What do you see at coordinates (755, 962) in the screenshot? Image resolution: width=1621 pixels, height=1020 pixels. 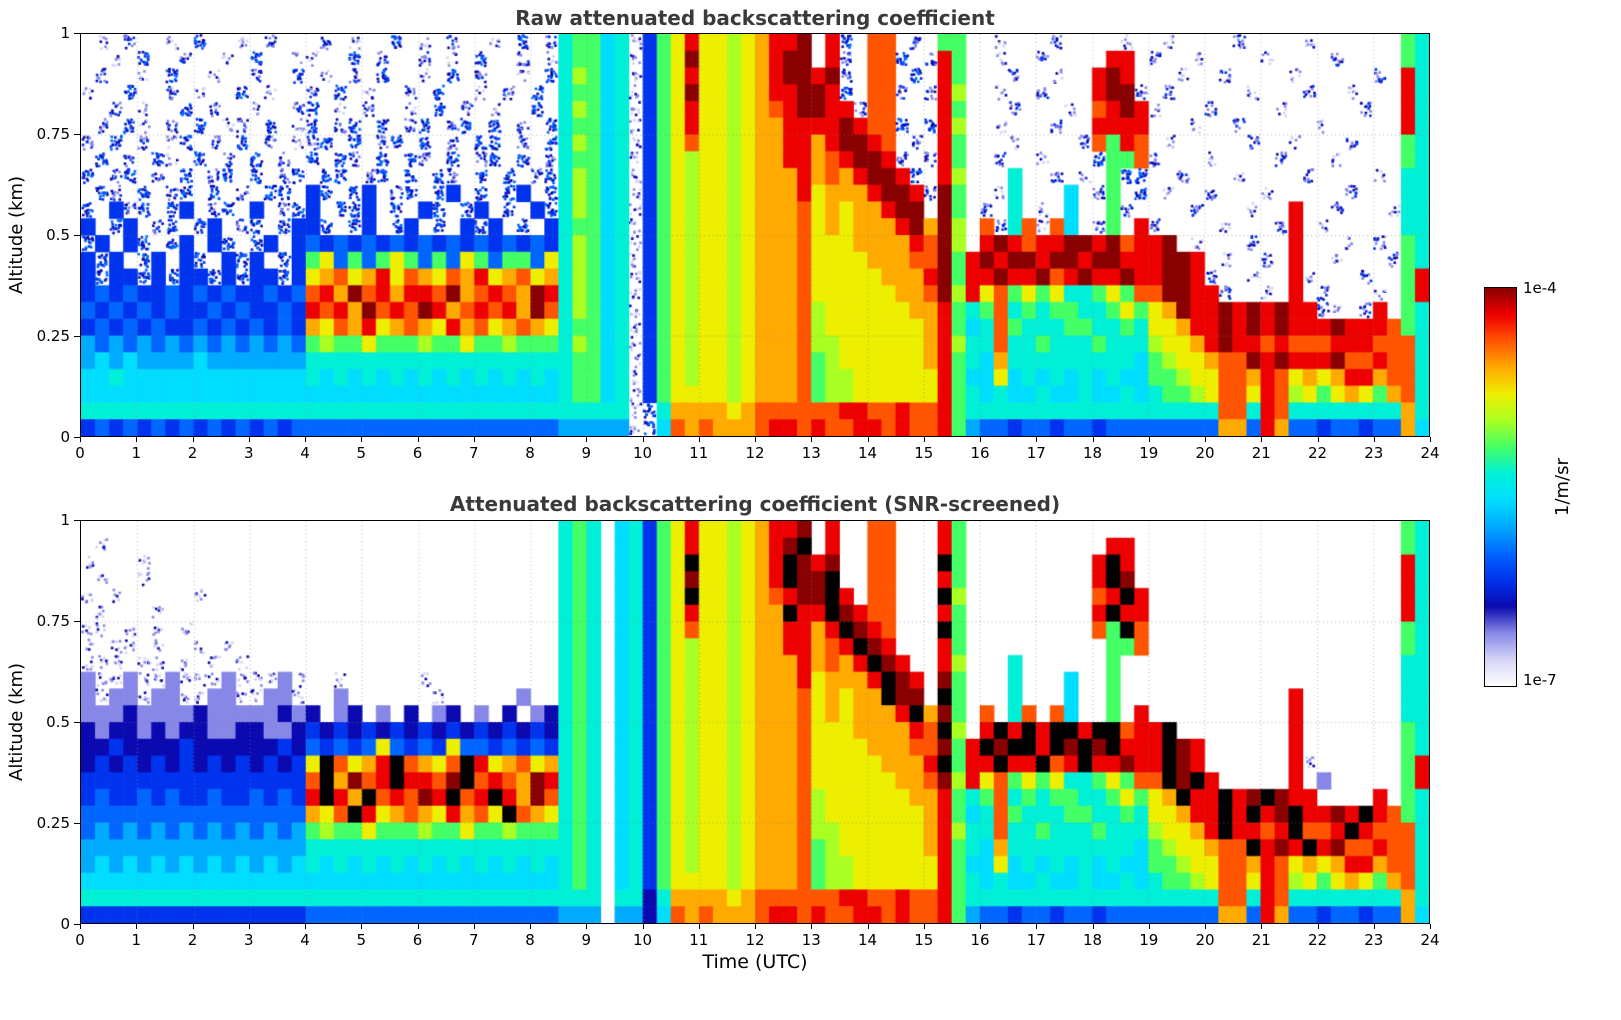 I see `time-axis-label: Time (UTC)` at bounding box center [755, 962].